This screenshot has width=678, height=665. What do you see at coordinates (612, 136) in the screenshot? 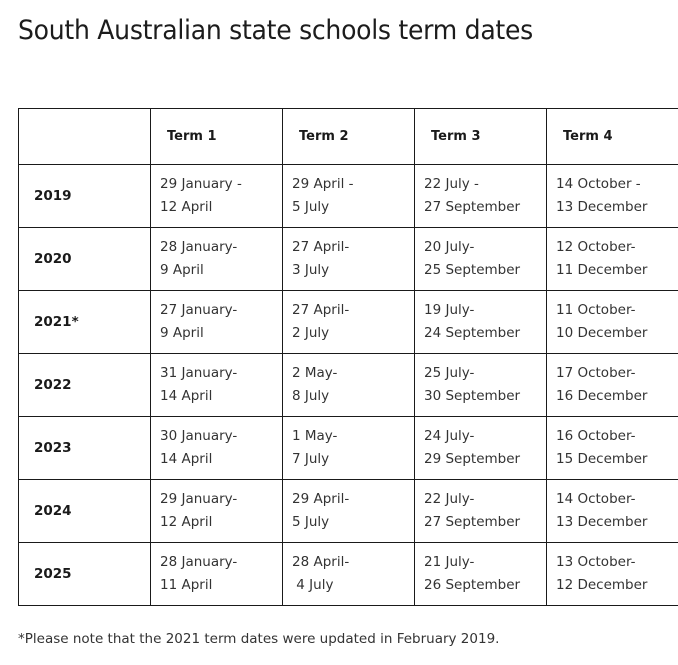
I see `header-term-4: Term 4` at bounding box center [612, 136].